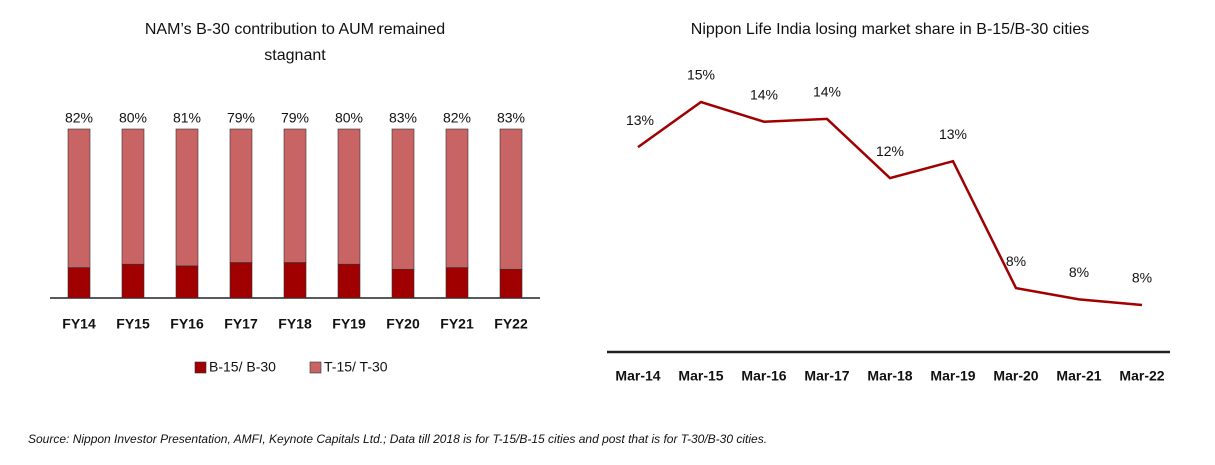  I want to click on legend-label: B-15/ B-30, so click(242, 367).